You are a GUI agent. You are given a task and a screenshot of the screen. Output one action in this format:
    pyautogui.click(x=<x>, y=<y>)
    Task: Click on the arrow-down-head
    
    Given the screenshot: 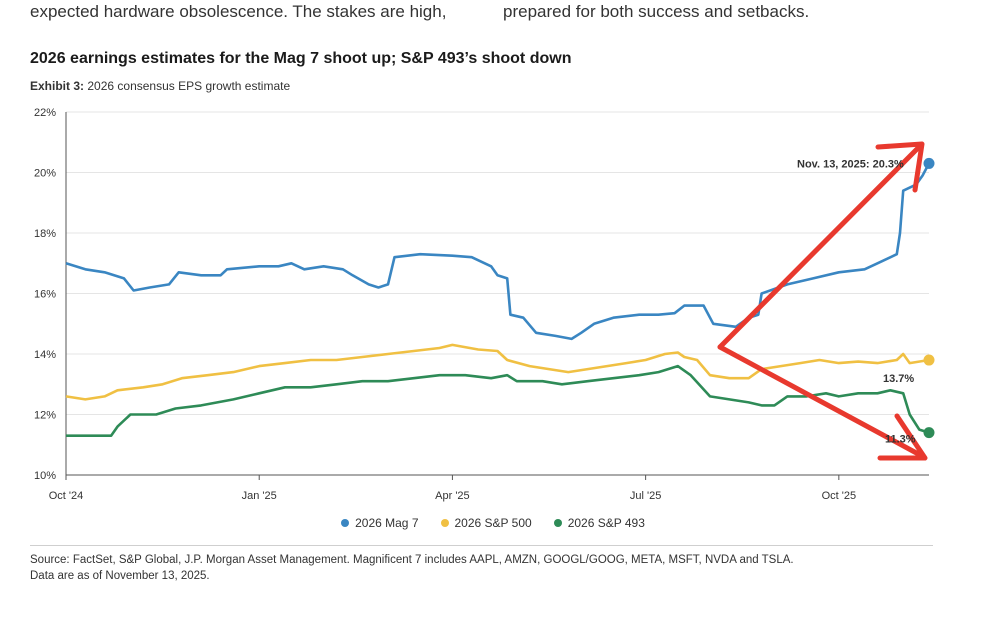 What is the action you would take?
    pyautogui.click(x=902, y=437)
    